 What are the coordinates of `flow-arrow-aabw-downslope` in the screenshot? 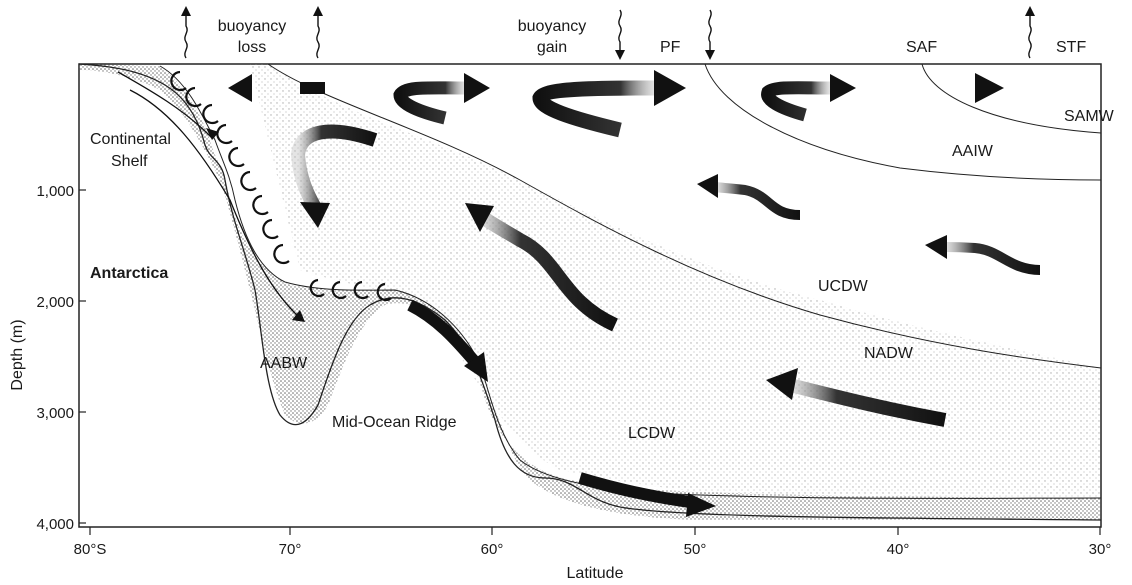 It's located at (447, 340).